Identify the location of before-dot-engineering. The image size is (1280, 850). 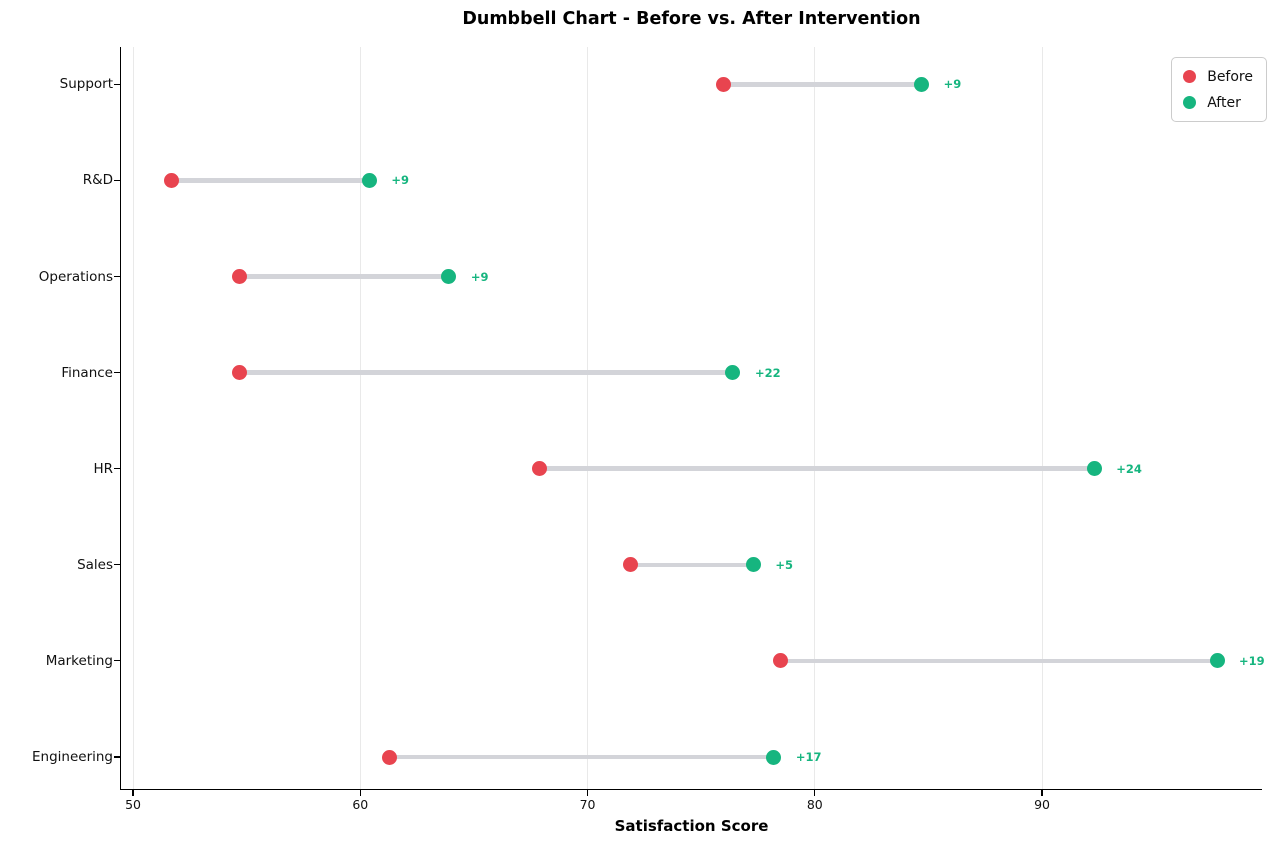
(390, 757).